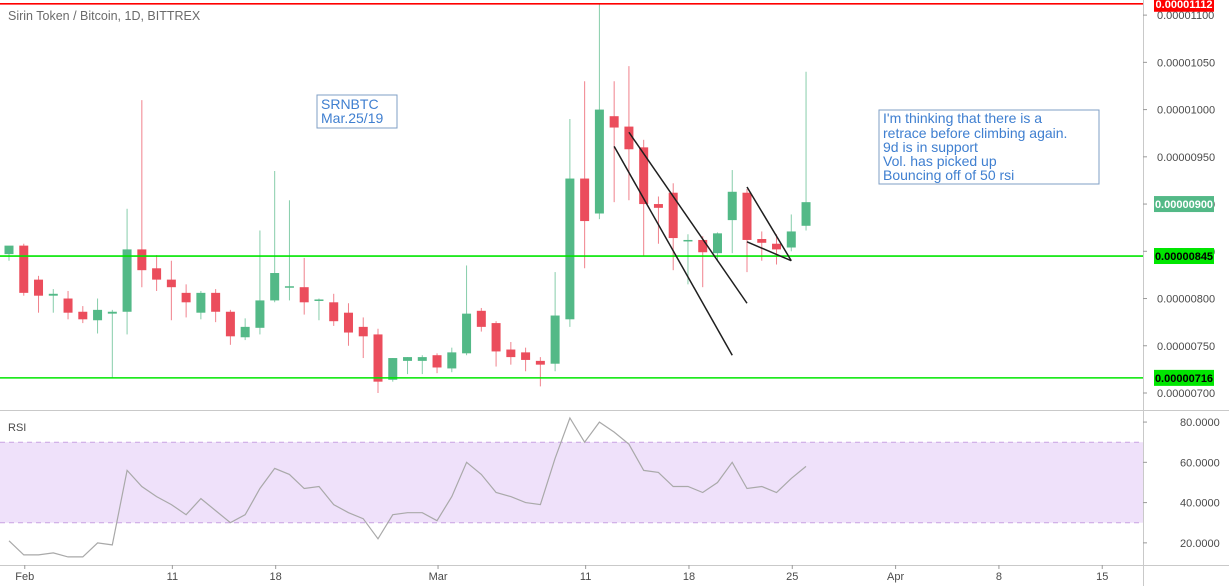 The width and height of the screenshot is (1229, 586). I want to click on rsi-tick-label: 20.0000, so click(1200, 544).